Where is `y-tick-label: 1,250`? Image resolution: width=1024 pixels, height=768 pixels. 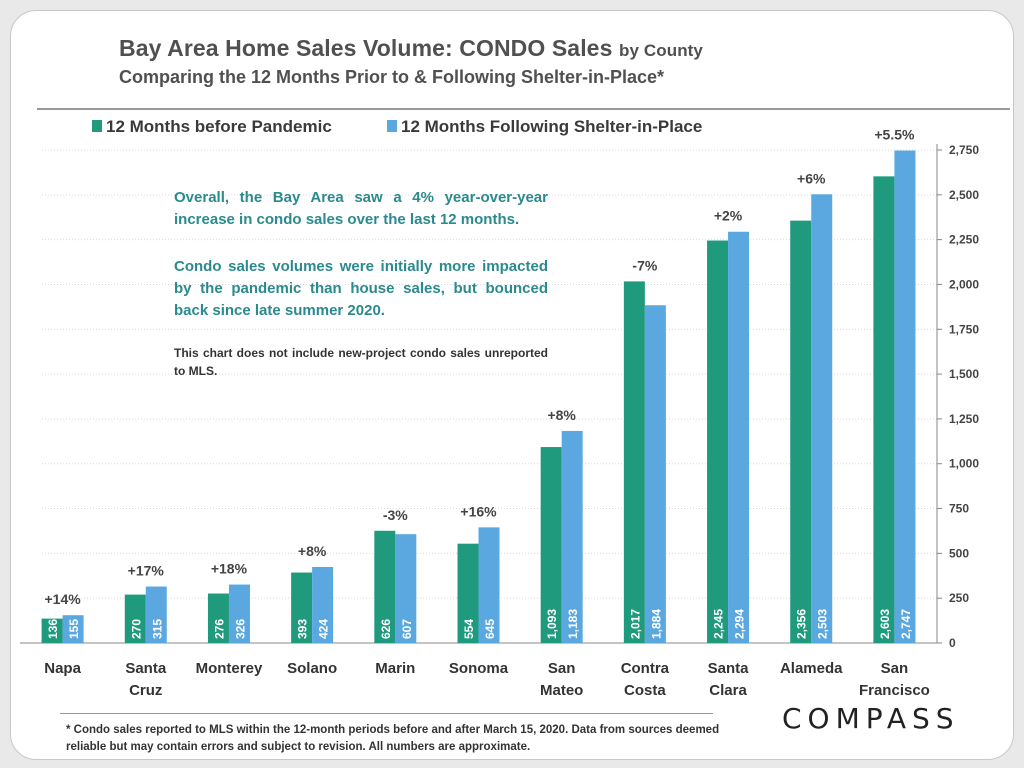
y-tick-label: 1,250 is located at coordinates (964, 419).